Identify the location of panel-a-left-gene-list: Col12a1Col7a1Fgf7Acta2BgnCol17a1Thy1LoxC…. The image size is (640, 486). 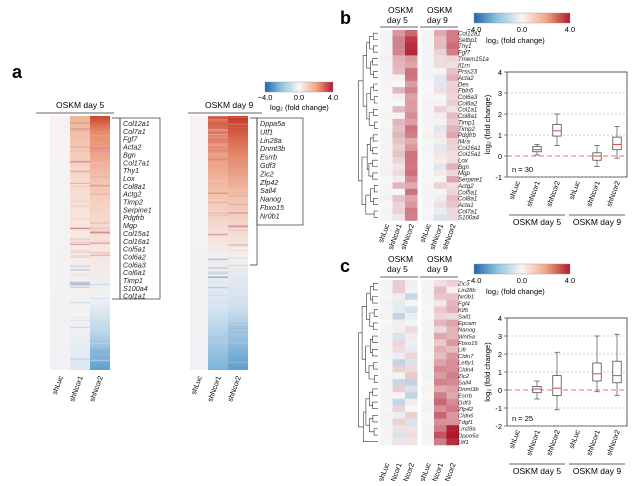
(137, 210).